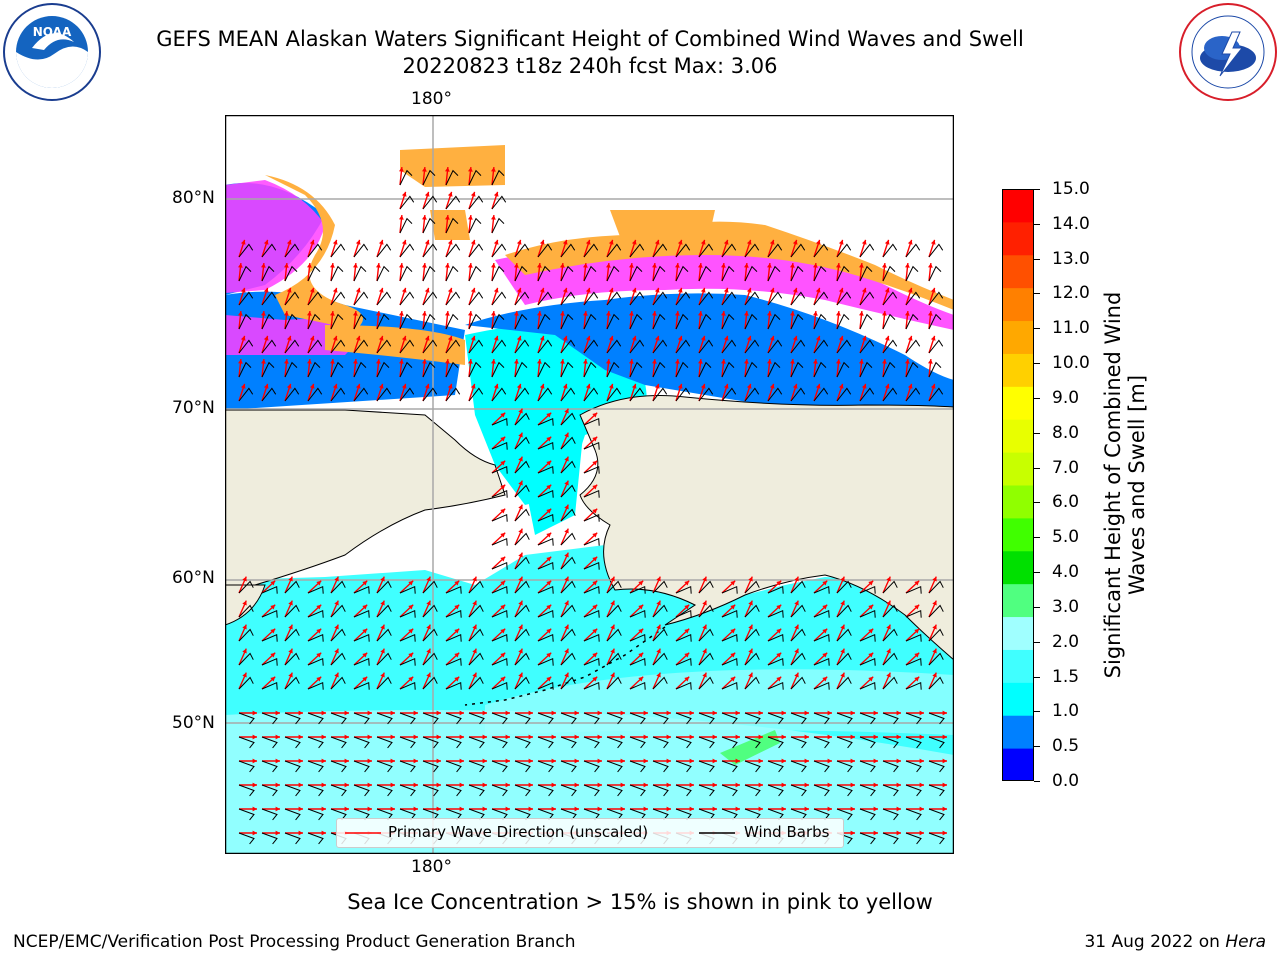 The width and height of the screenshot is (1280, 960). What do you see at coordinates (1066, 746) in the screenshot?
I see `colorbar-tick-label: 0.5` at bounding box center [1066, 746].